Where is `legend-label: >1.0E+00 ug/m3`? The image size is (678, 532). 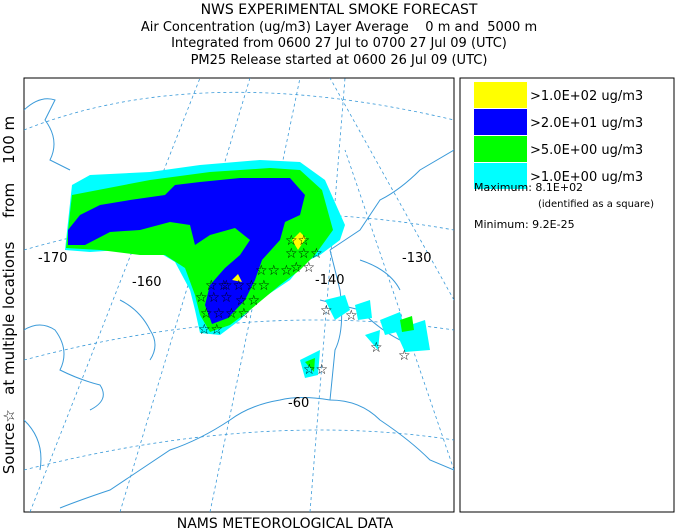
legend-label: >1.0E+00 ug/m3 is located at coordinates (586, 177).